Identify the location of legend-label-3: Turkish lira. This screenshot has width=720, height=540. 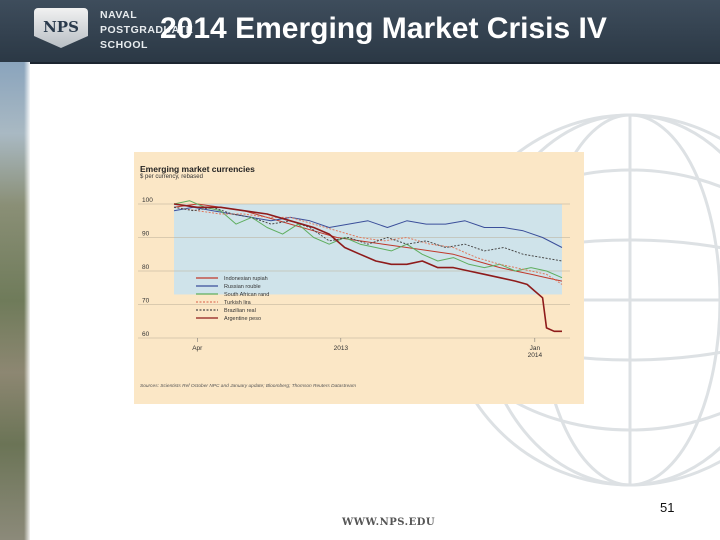
(238, 303).